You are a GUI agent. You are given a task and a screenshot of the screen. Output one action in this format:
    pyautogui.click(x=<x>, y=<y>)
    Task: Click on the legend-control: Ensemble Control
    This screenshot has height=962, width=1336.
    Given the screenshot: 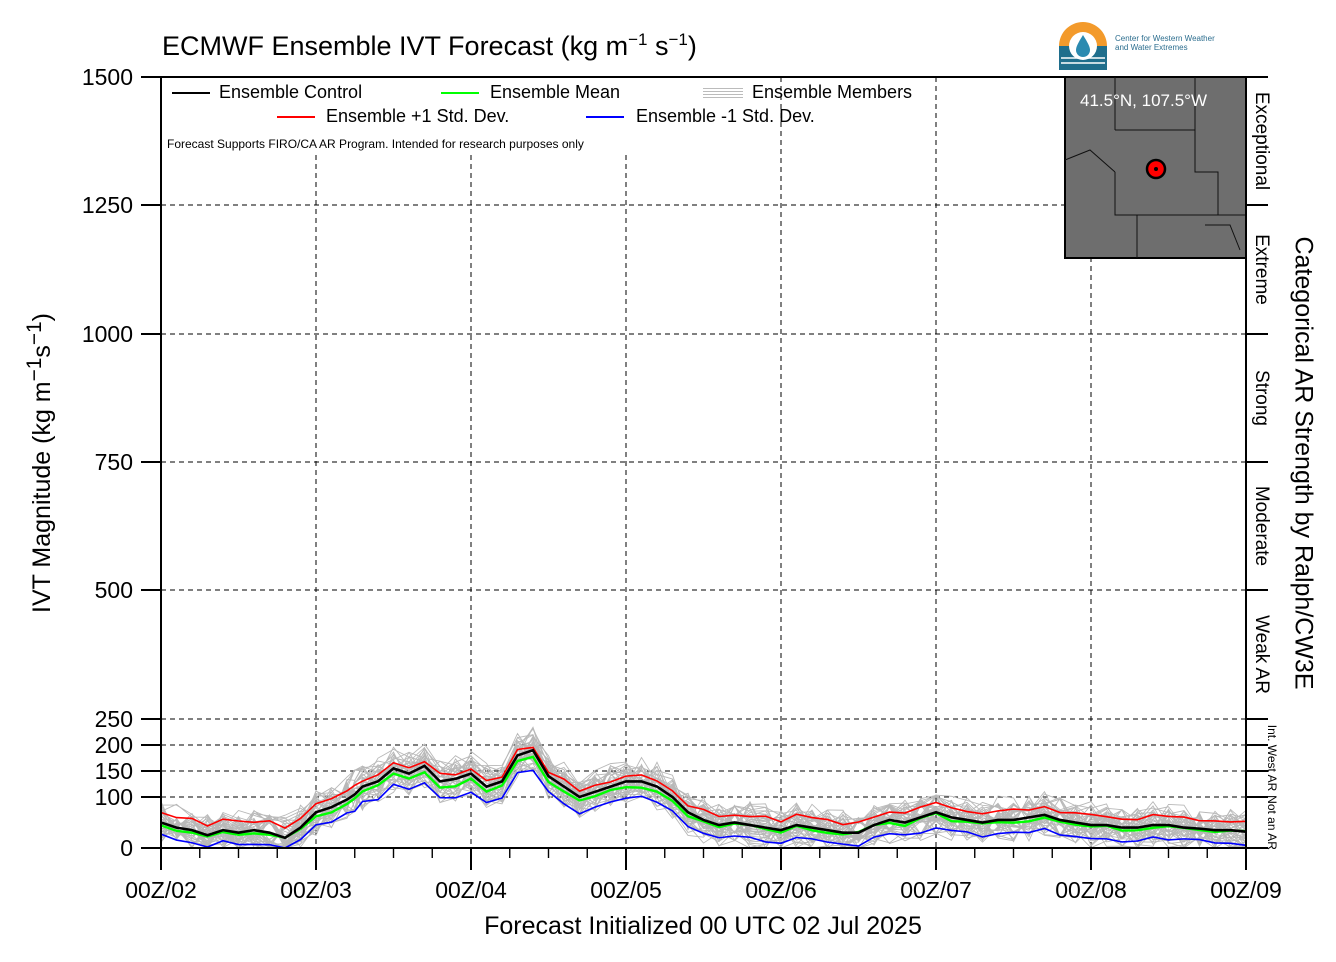 What is the action you would take?
    pyautogui.click(x=282, y=92)
    